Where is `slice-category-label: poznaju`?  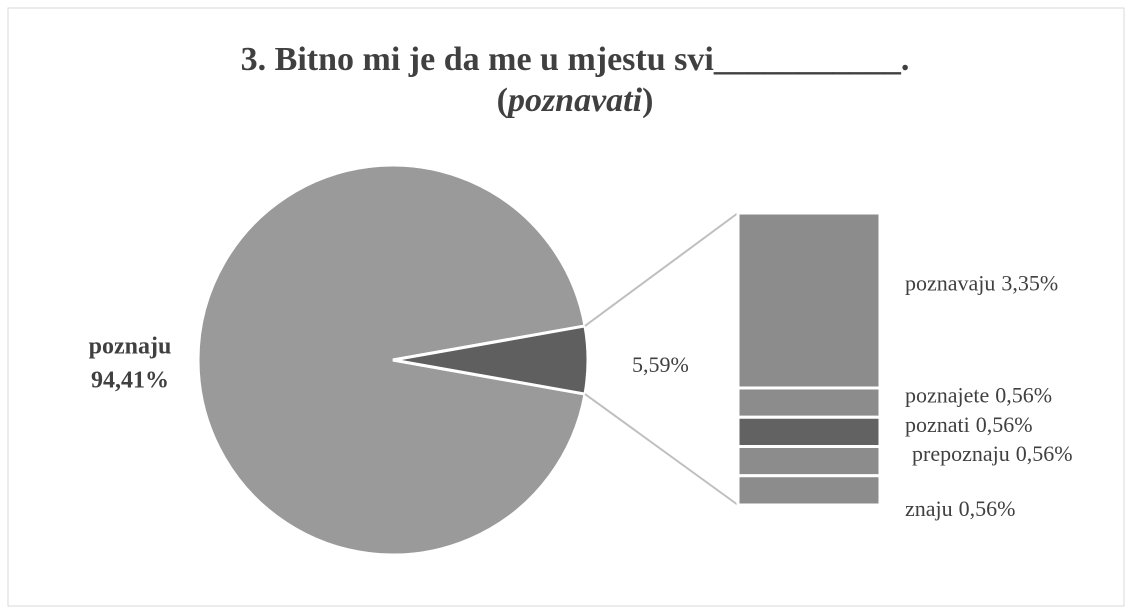
slice-category-label: poznaju is located at coordinates (130, 347).